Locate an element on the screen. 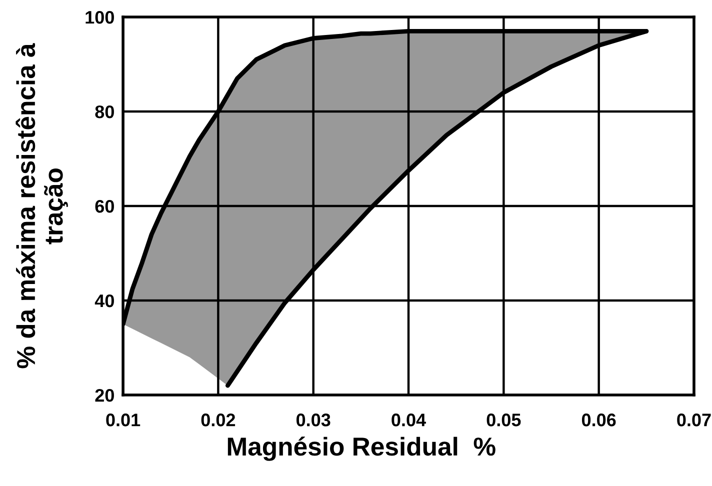  y-tick-label: 100 is located at coordinates (100, 17).